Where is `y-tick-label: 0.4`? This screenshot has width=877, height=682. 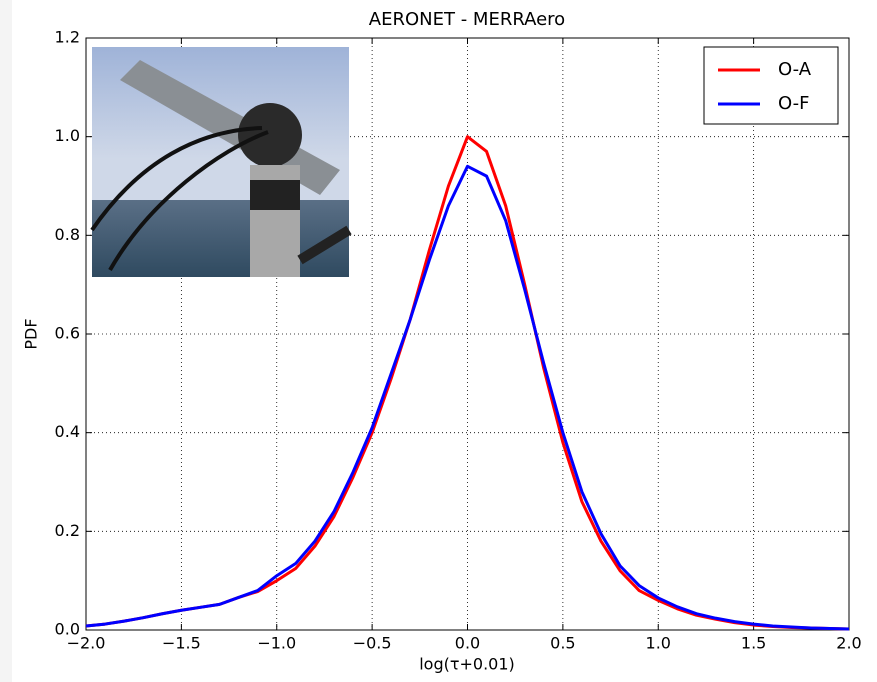 y-tick-label: 0.4 is located at coordinates (67, 431).